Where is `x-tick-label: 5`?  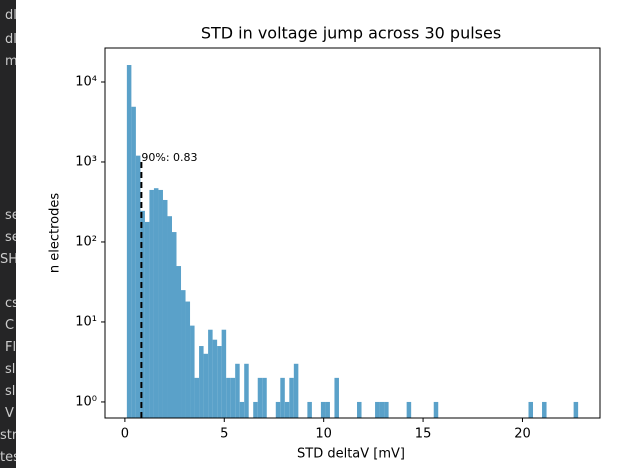
x-tick-label: 5 is located at coordinates (224, 434).